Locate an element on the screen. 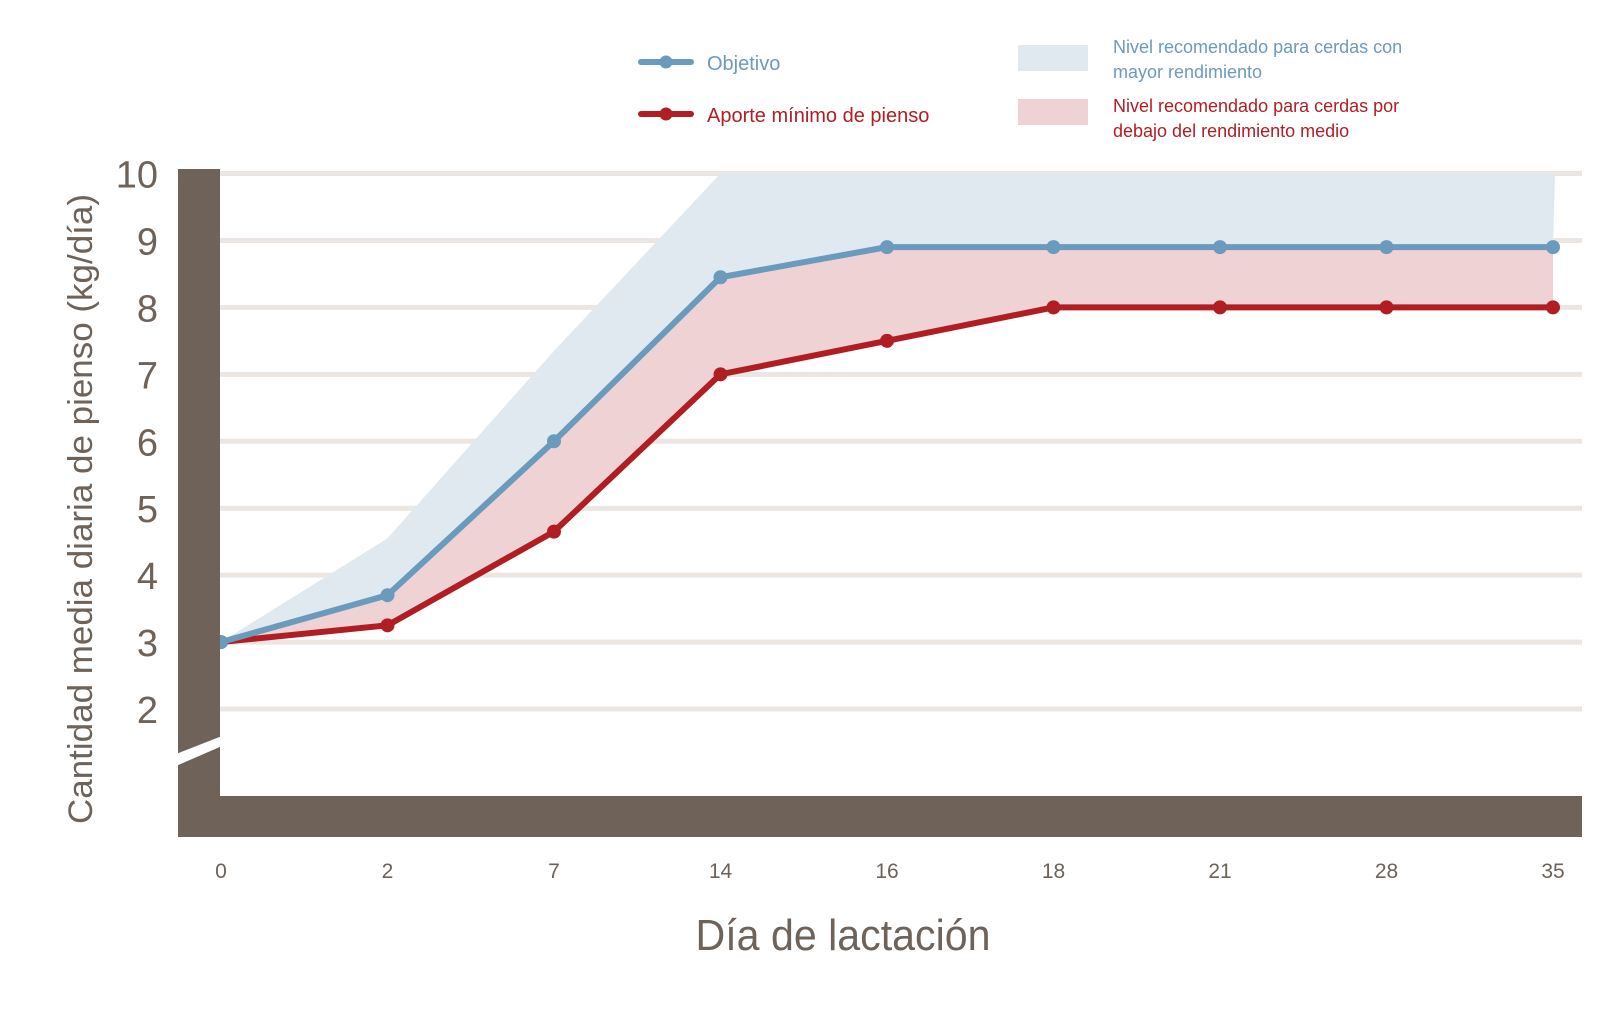 The height and width of the screenshot is (1014, 1620). x-tick-labels: 0 2 7 14 16 18 21 28 35 is located at coordinates (890, 871).